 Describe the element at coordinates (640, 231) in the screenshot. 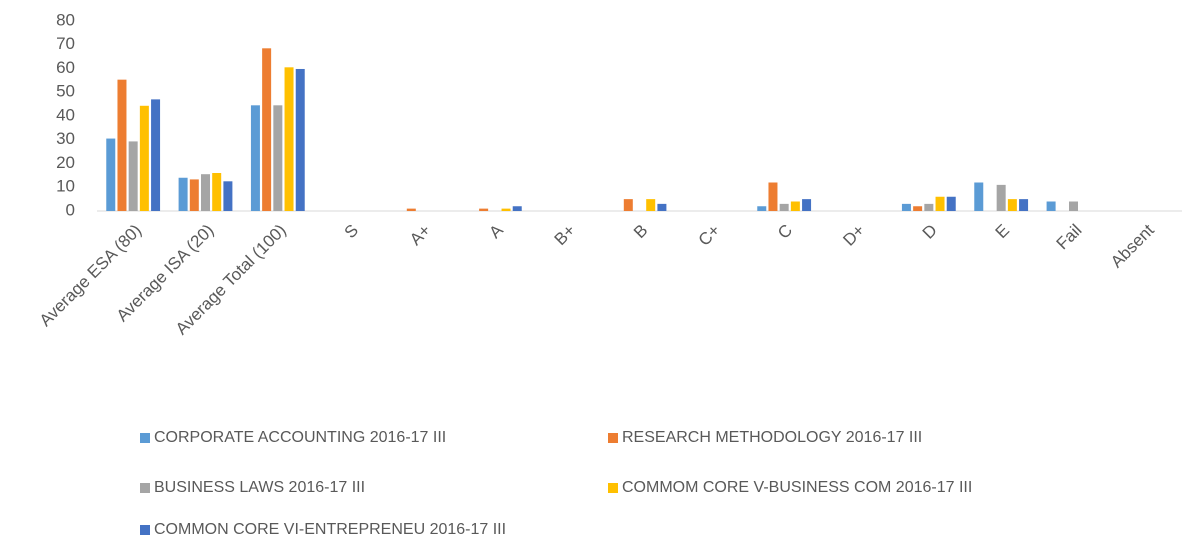

I see `x-tick-label: B` at that location.